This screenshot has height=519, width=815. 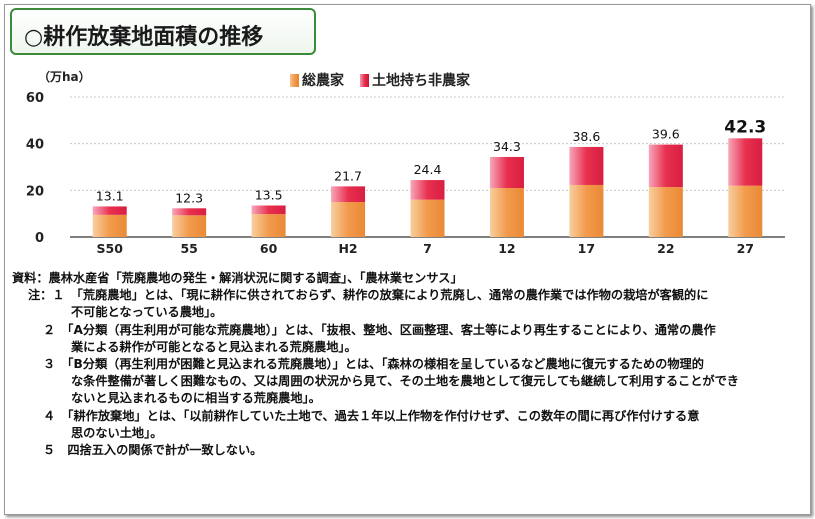 What do you see at coordinates (188, 248) in the screenshot?
I see `x-tick-label-55: 55` at bounding box center [188, 248].